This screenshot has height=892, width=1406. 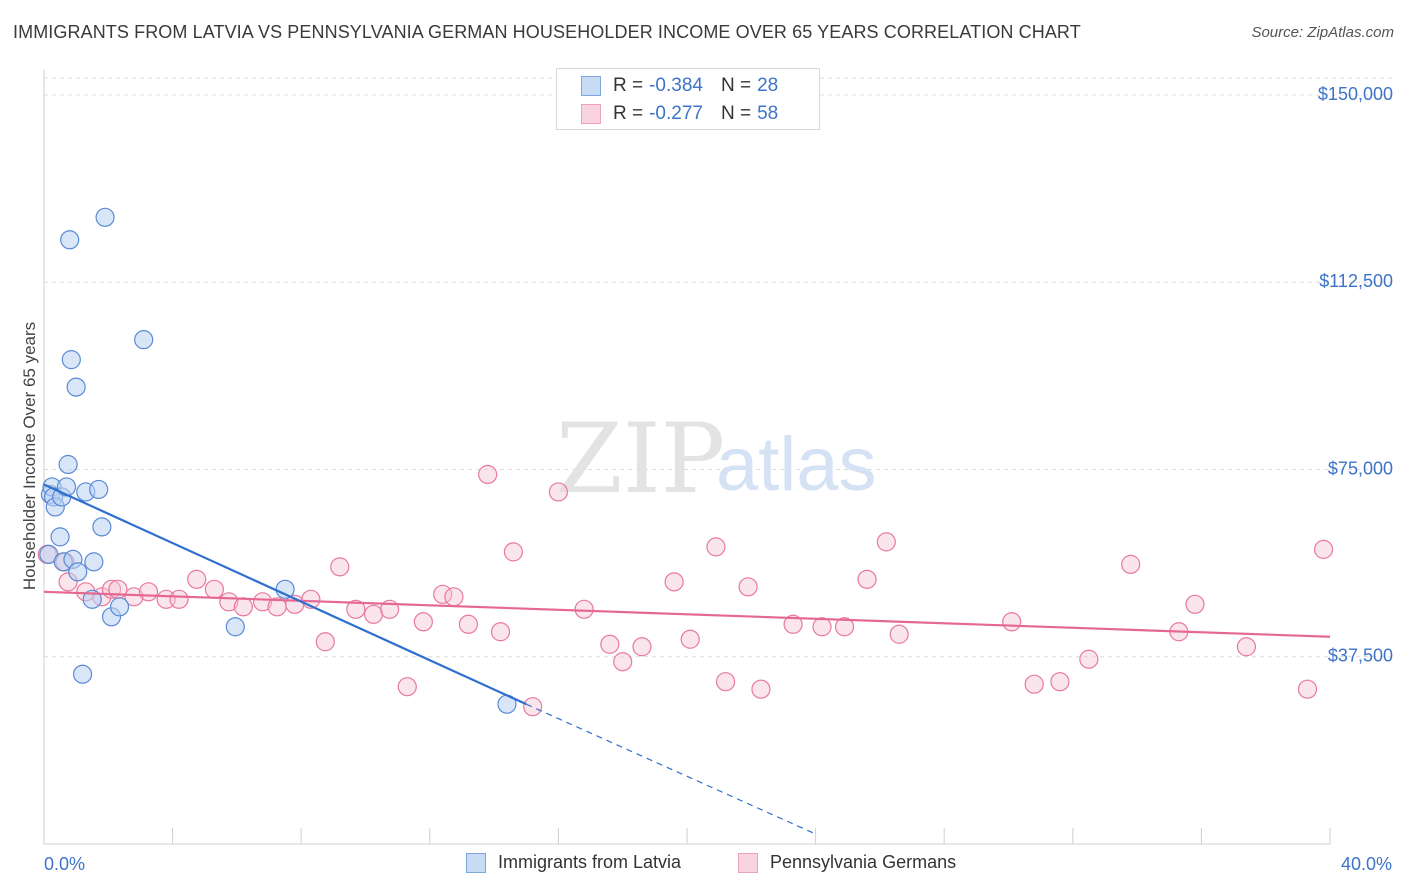 I want to click on legend-n-value: 28, so click(x=768, y=85).